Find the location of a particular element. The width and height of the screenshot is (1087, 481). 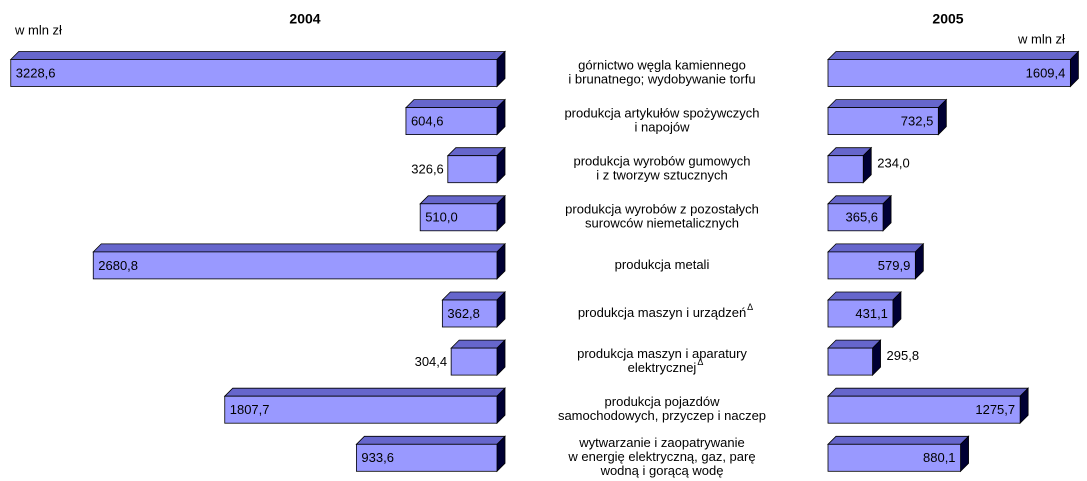

value-label: 362,8 is located at coordinates (463, 313).